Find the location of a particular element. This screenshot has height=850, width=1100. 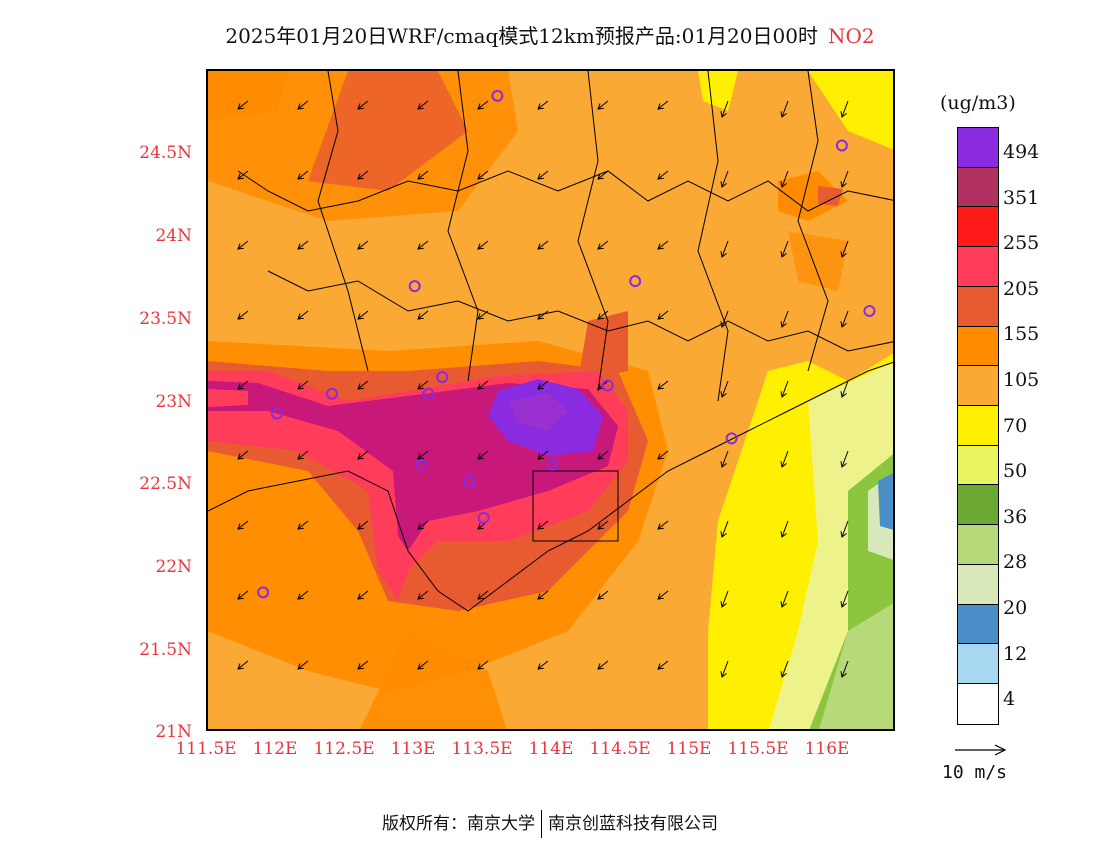

x-tick-label: 115.5E is located at coordinates (758, 749).